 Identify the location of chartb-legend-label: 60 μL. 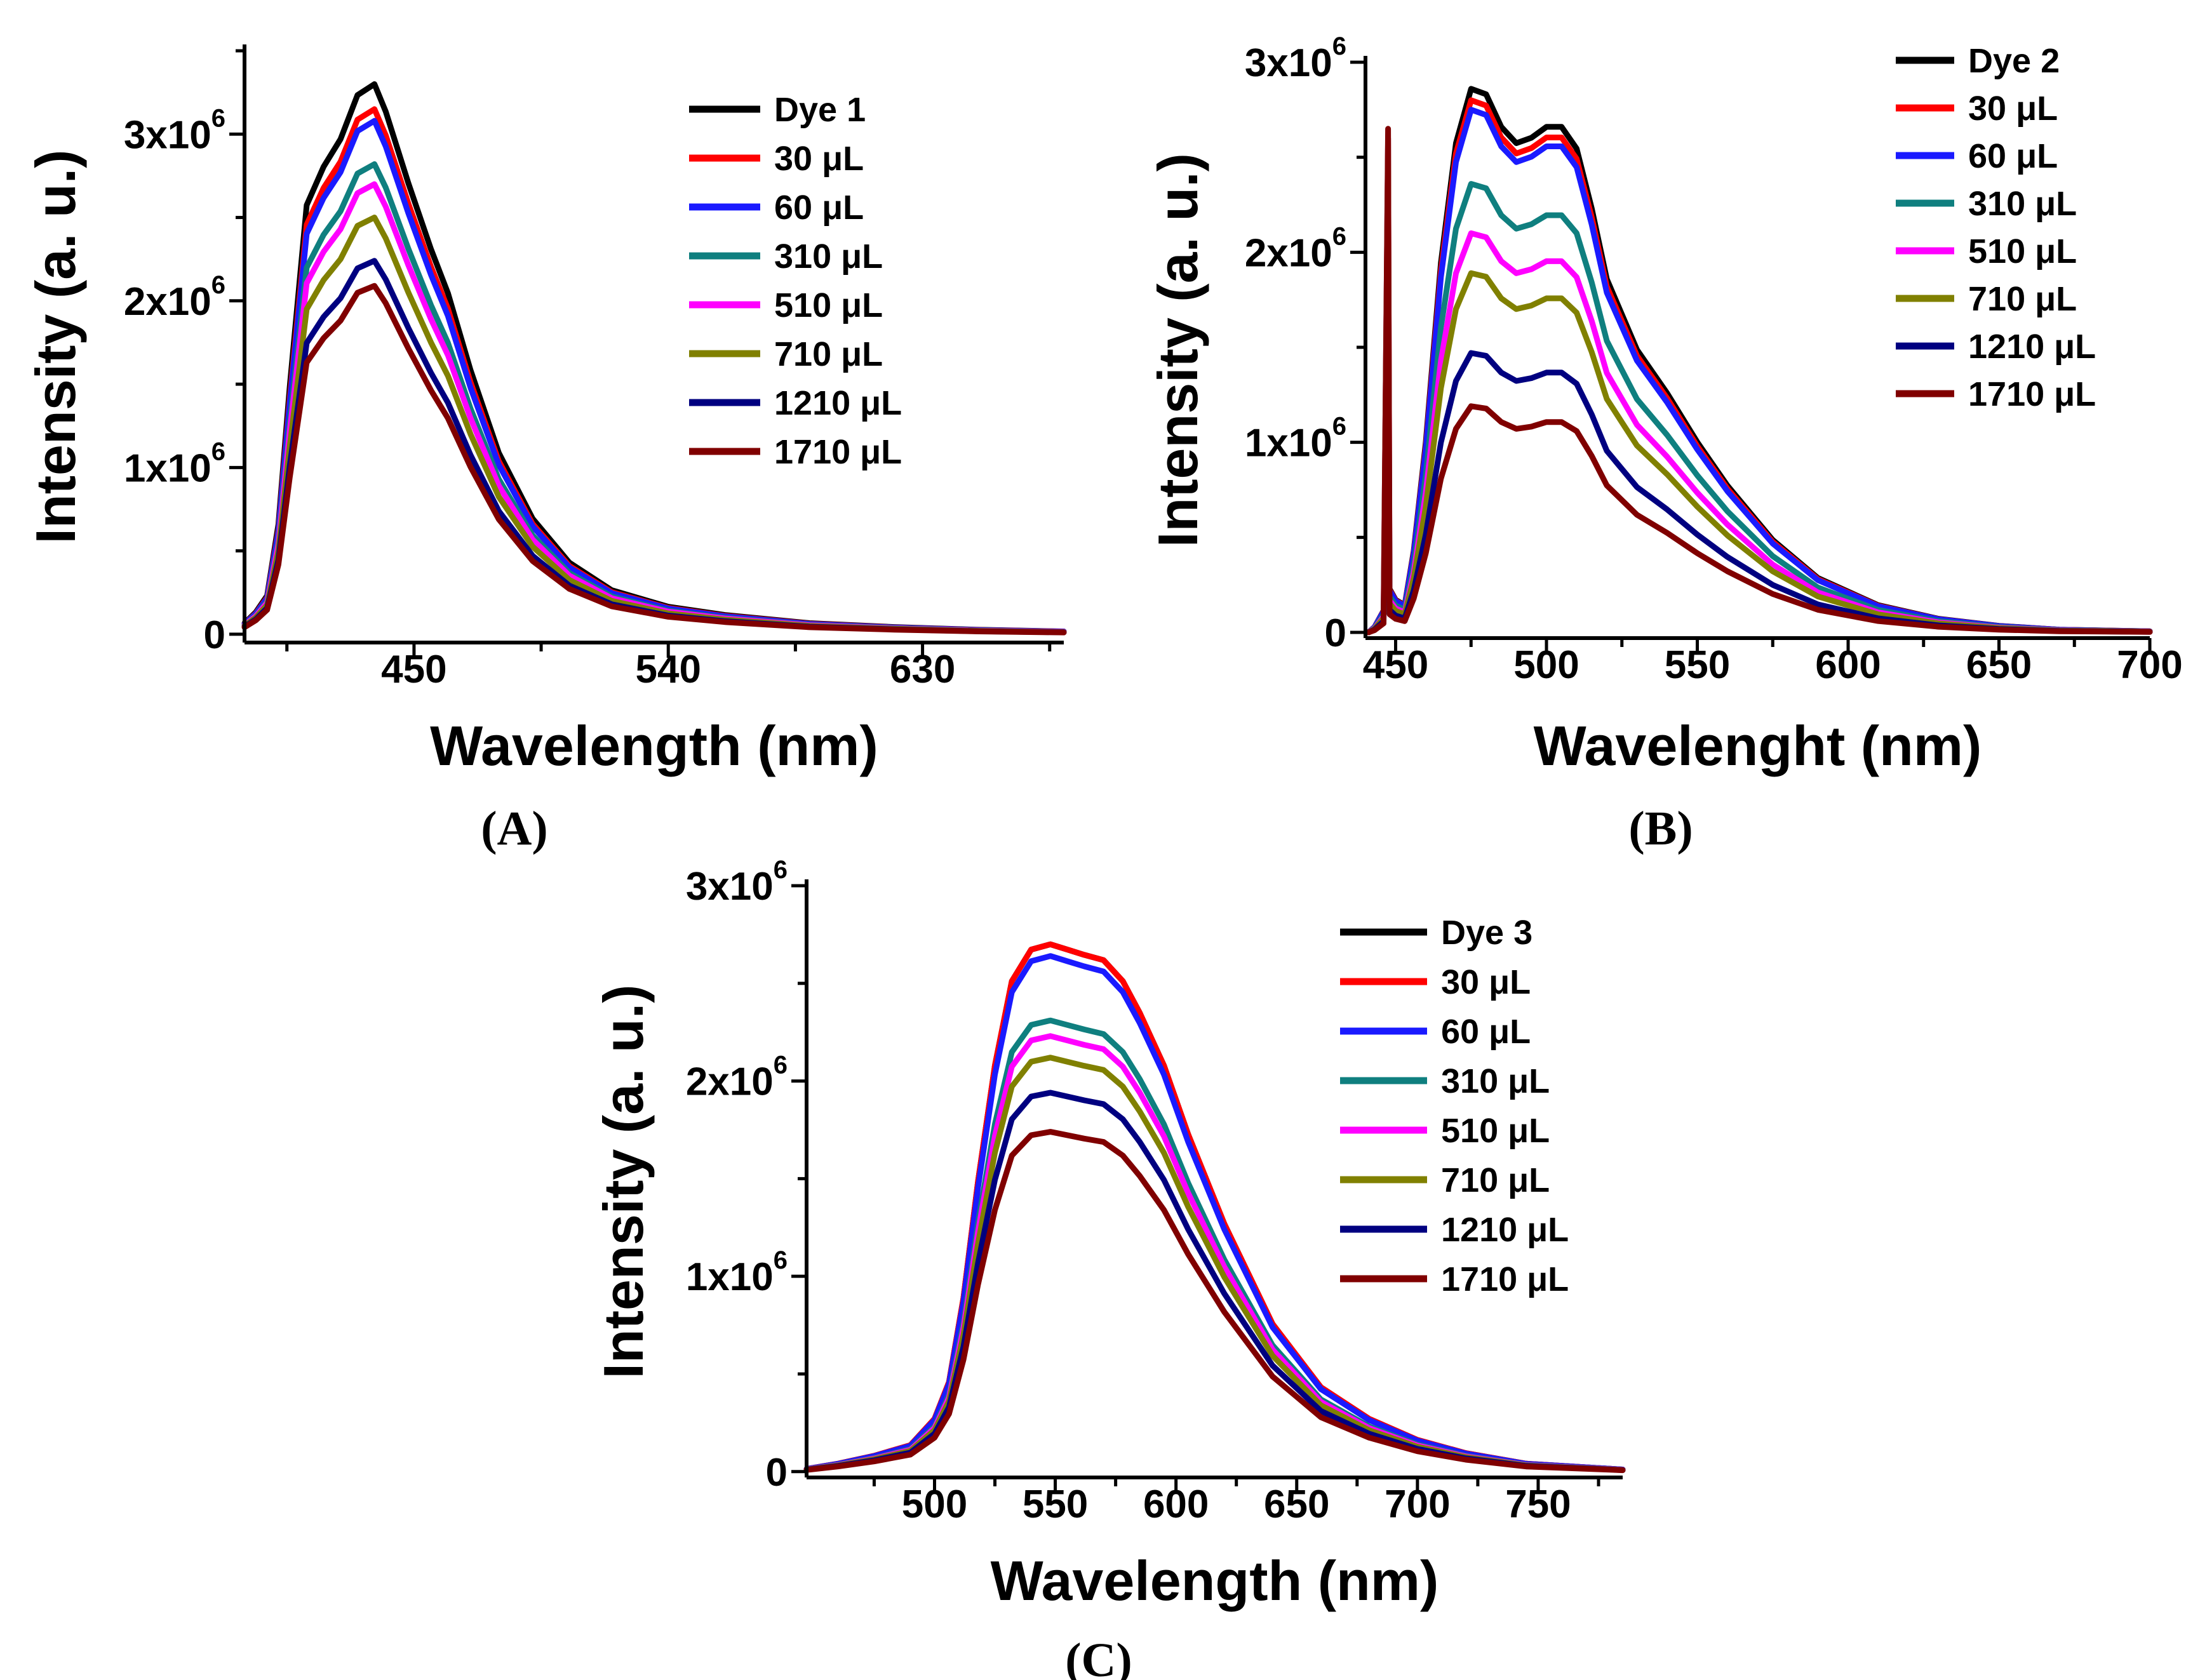
(2013, 156).